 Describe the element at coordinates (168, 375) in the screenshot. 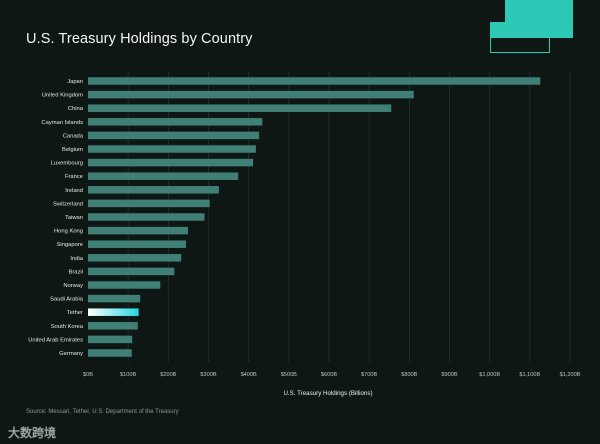

I see `x-tick-label: $200B` at that location.